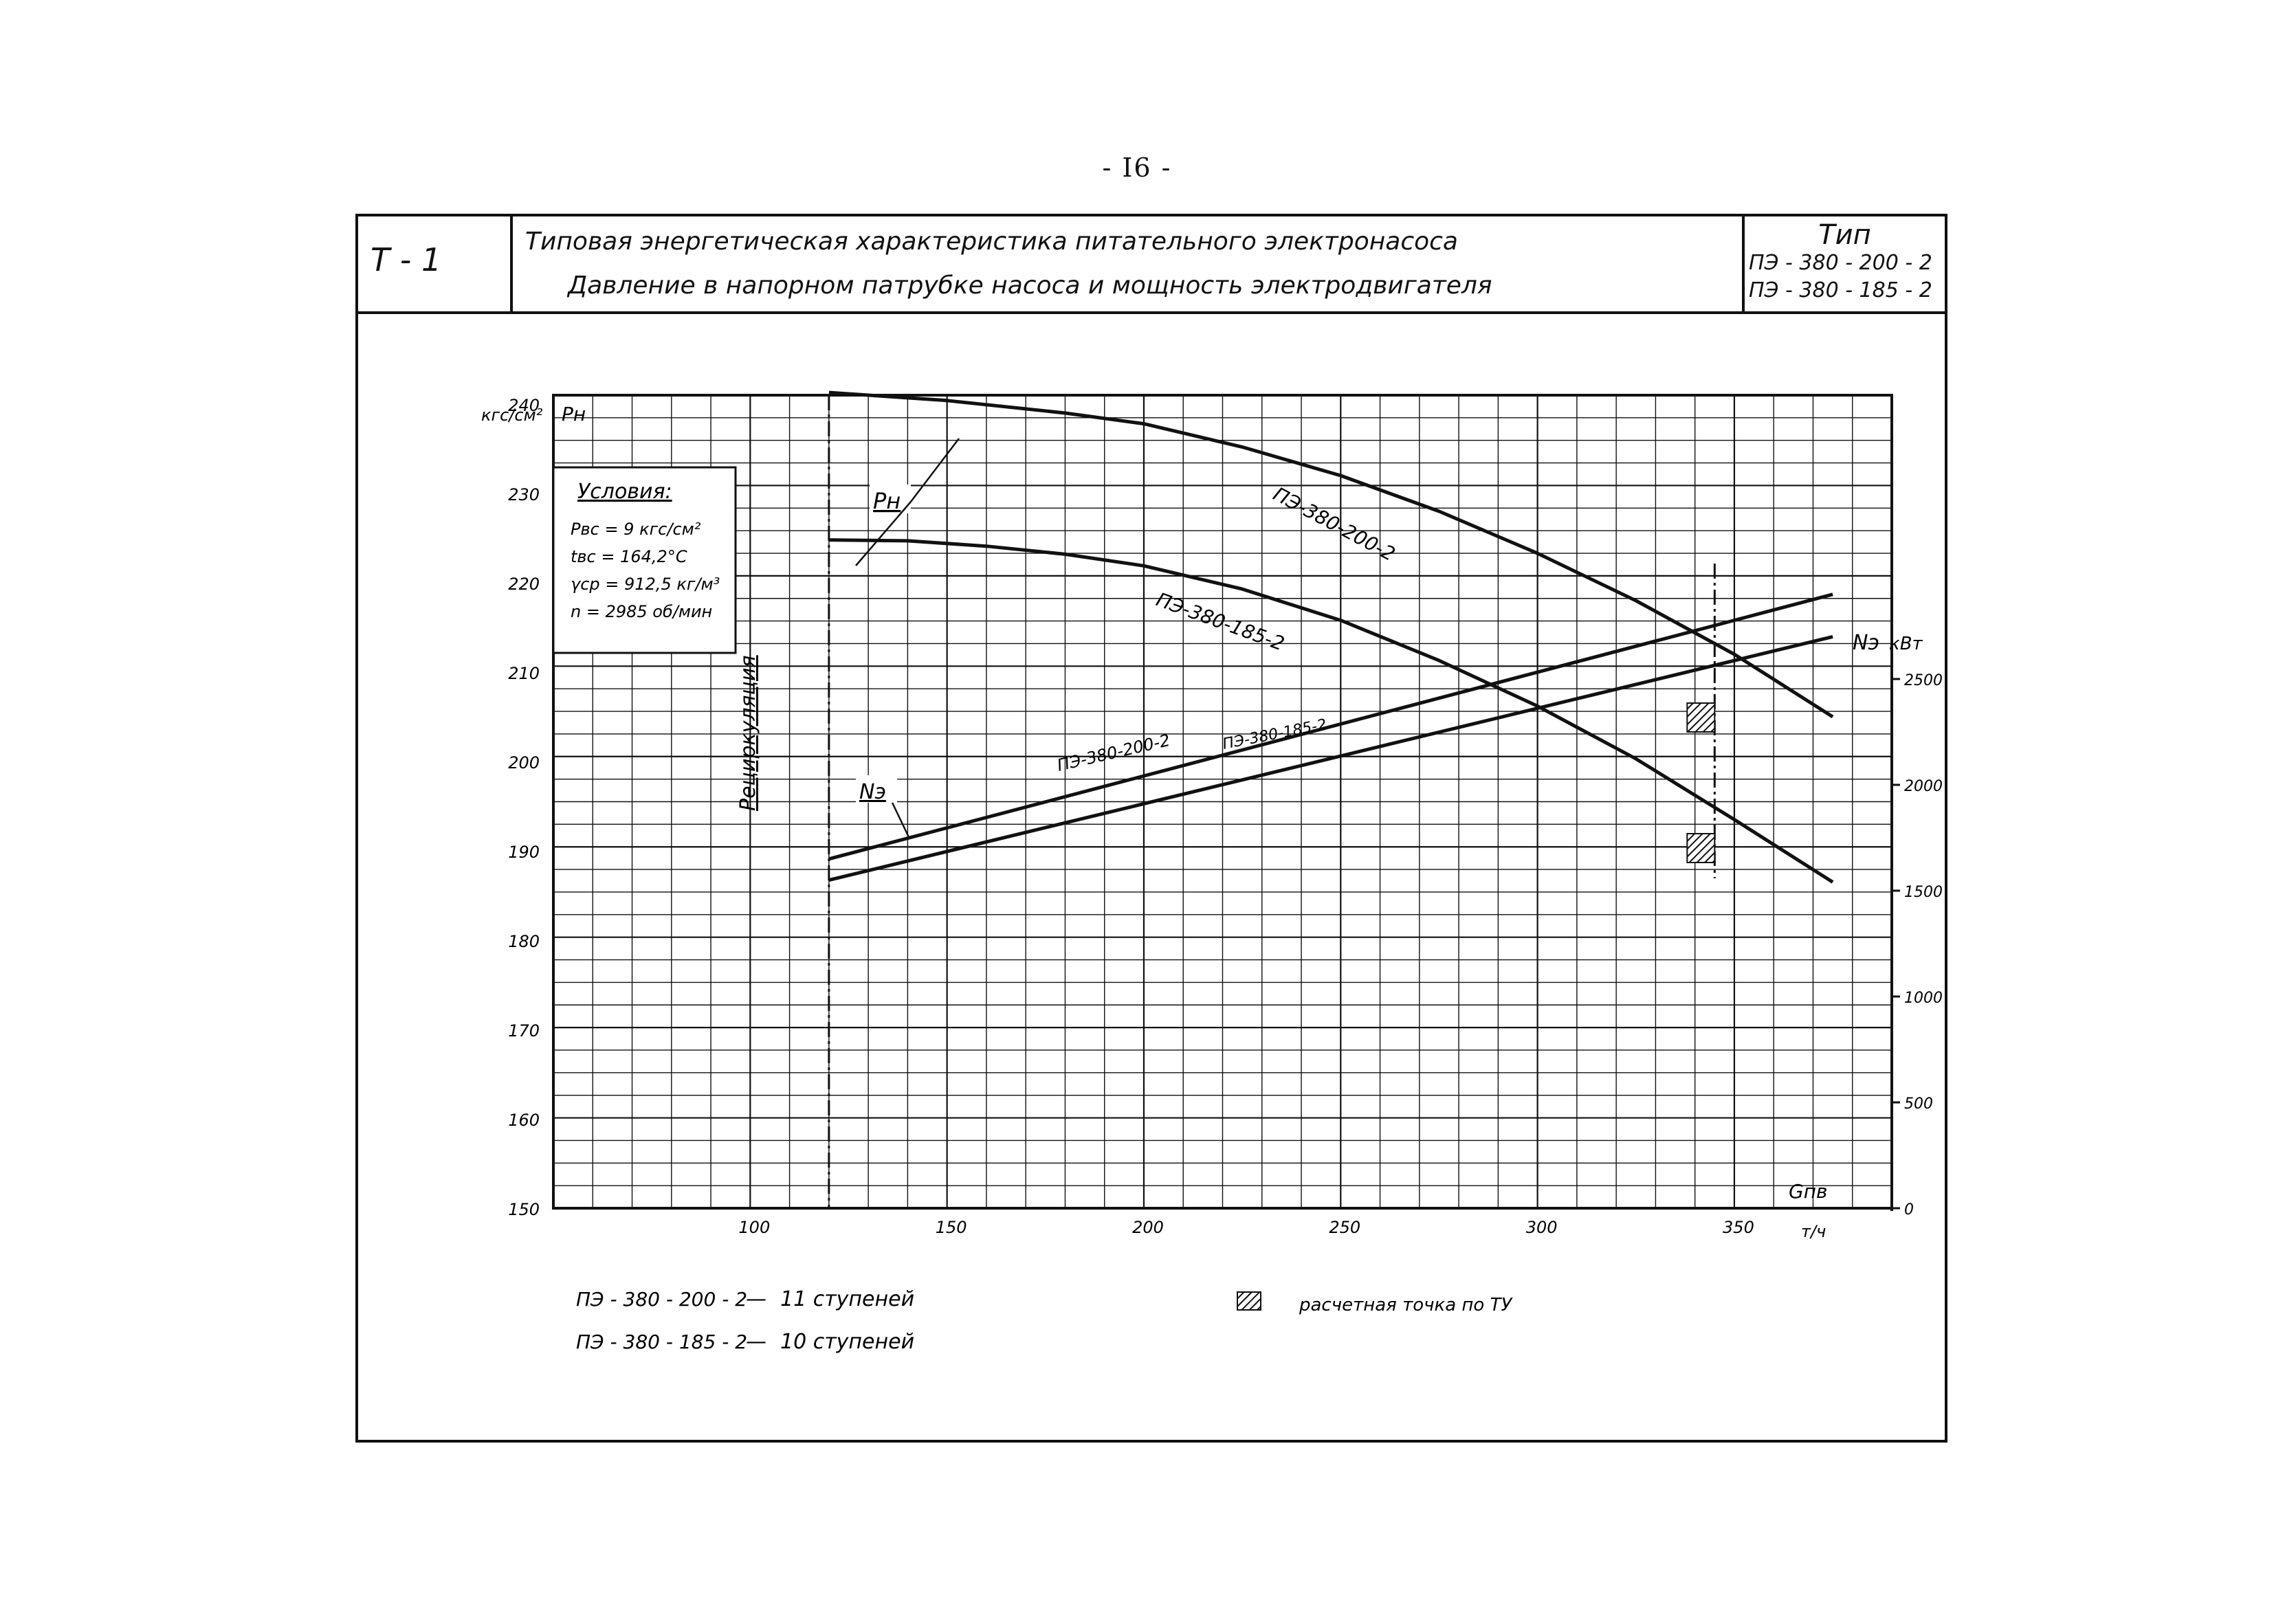 This screenshot has height=1624, width=2274. I want to click on legend-stages-2: 10 ступеней, so click(847, 1342).